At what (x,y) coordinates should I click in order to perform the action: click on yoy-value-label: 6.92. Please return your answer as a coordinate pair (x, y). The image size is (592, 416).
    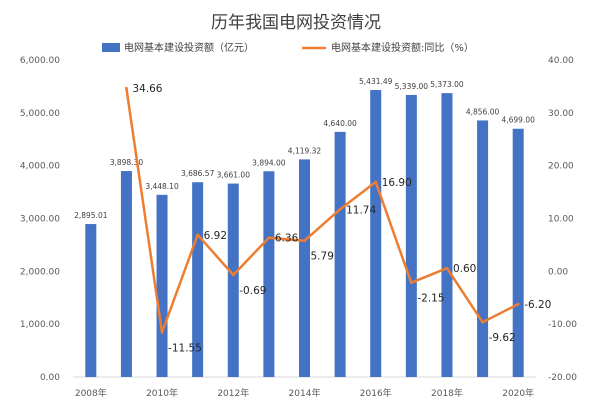
    Looking at the image, I should click on (215, 236).